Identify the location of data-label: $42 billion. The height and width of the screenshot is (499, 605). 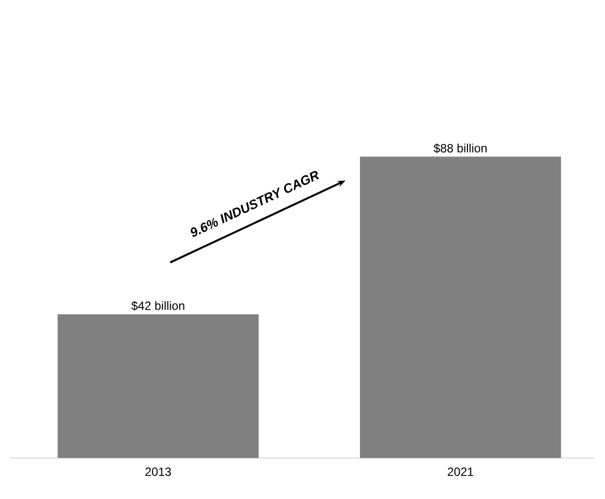
(157, 305).